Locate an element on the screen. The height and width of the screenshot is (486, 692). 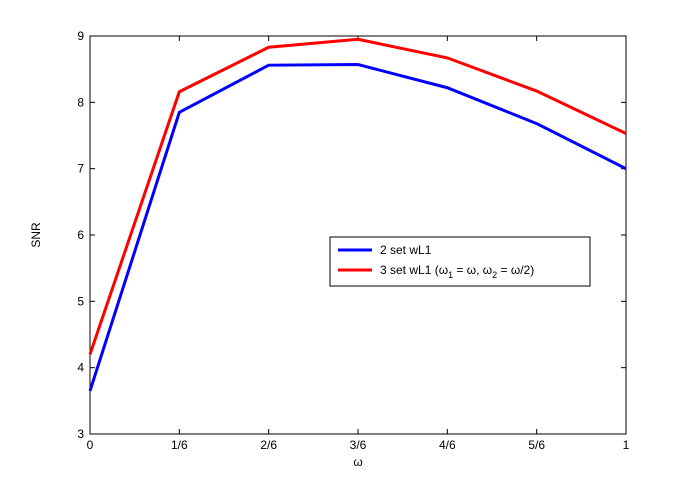
y-tick-label: 8 is located at coordinates (80, 102).